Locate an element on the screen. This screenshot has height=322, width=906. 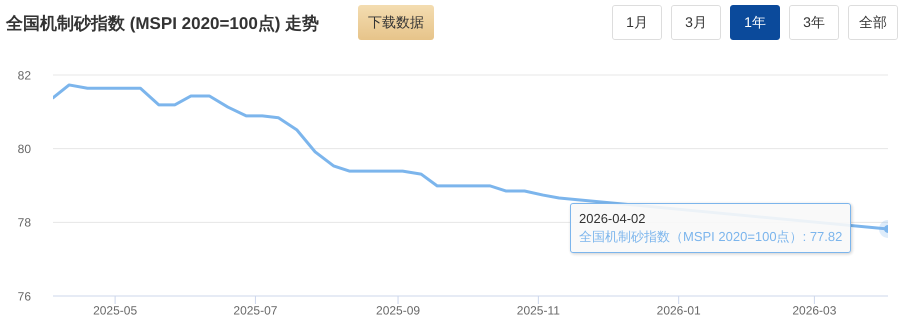
y-tick-label: 80 is located at coordinates (25, 149).